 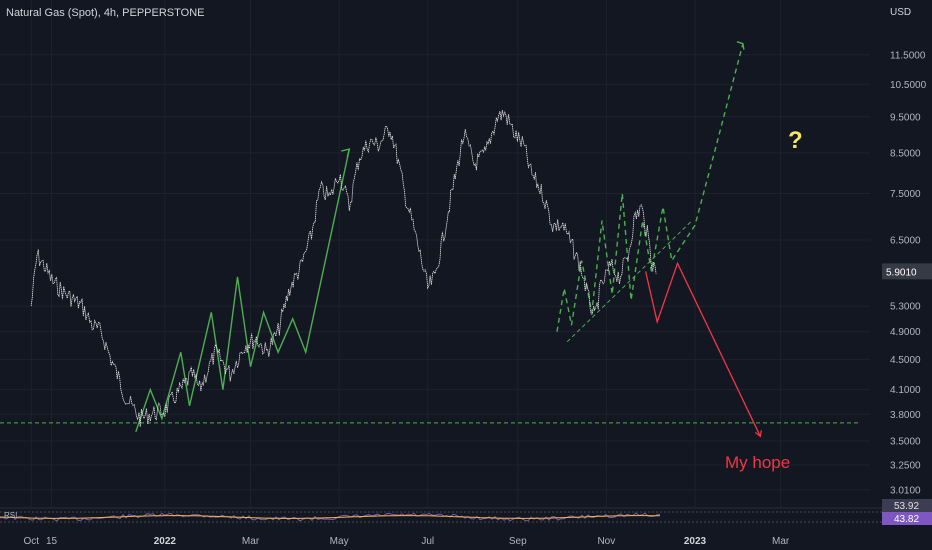 I want to click on rsi-pane: RSI 53.92 43.82, so click(x=466, y=512).